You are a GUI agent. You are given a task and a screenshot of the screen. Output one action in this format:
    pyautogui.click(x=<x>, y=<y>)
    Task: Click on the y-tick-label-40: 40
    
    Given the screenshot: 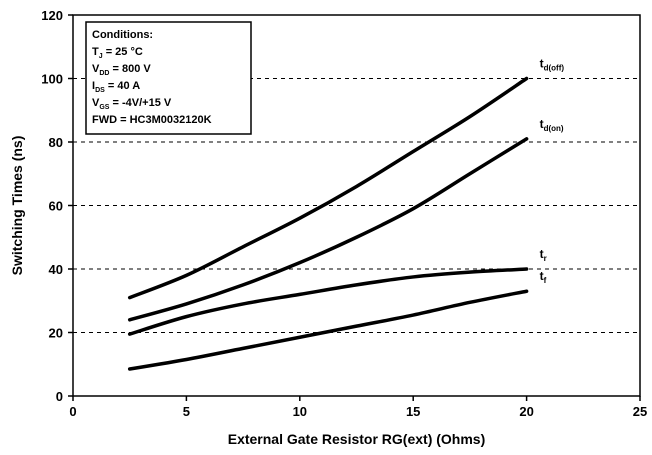 What is the action you would take?
    pyautogui.click(x=56, y=269)
    